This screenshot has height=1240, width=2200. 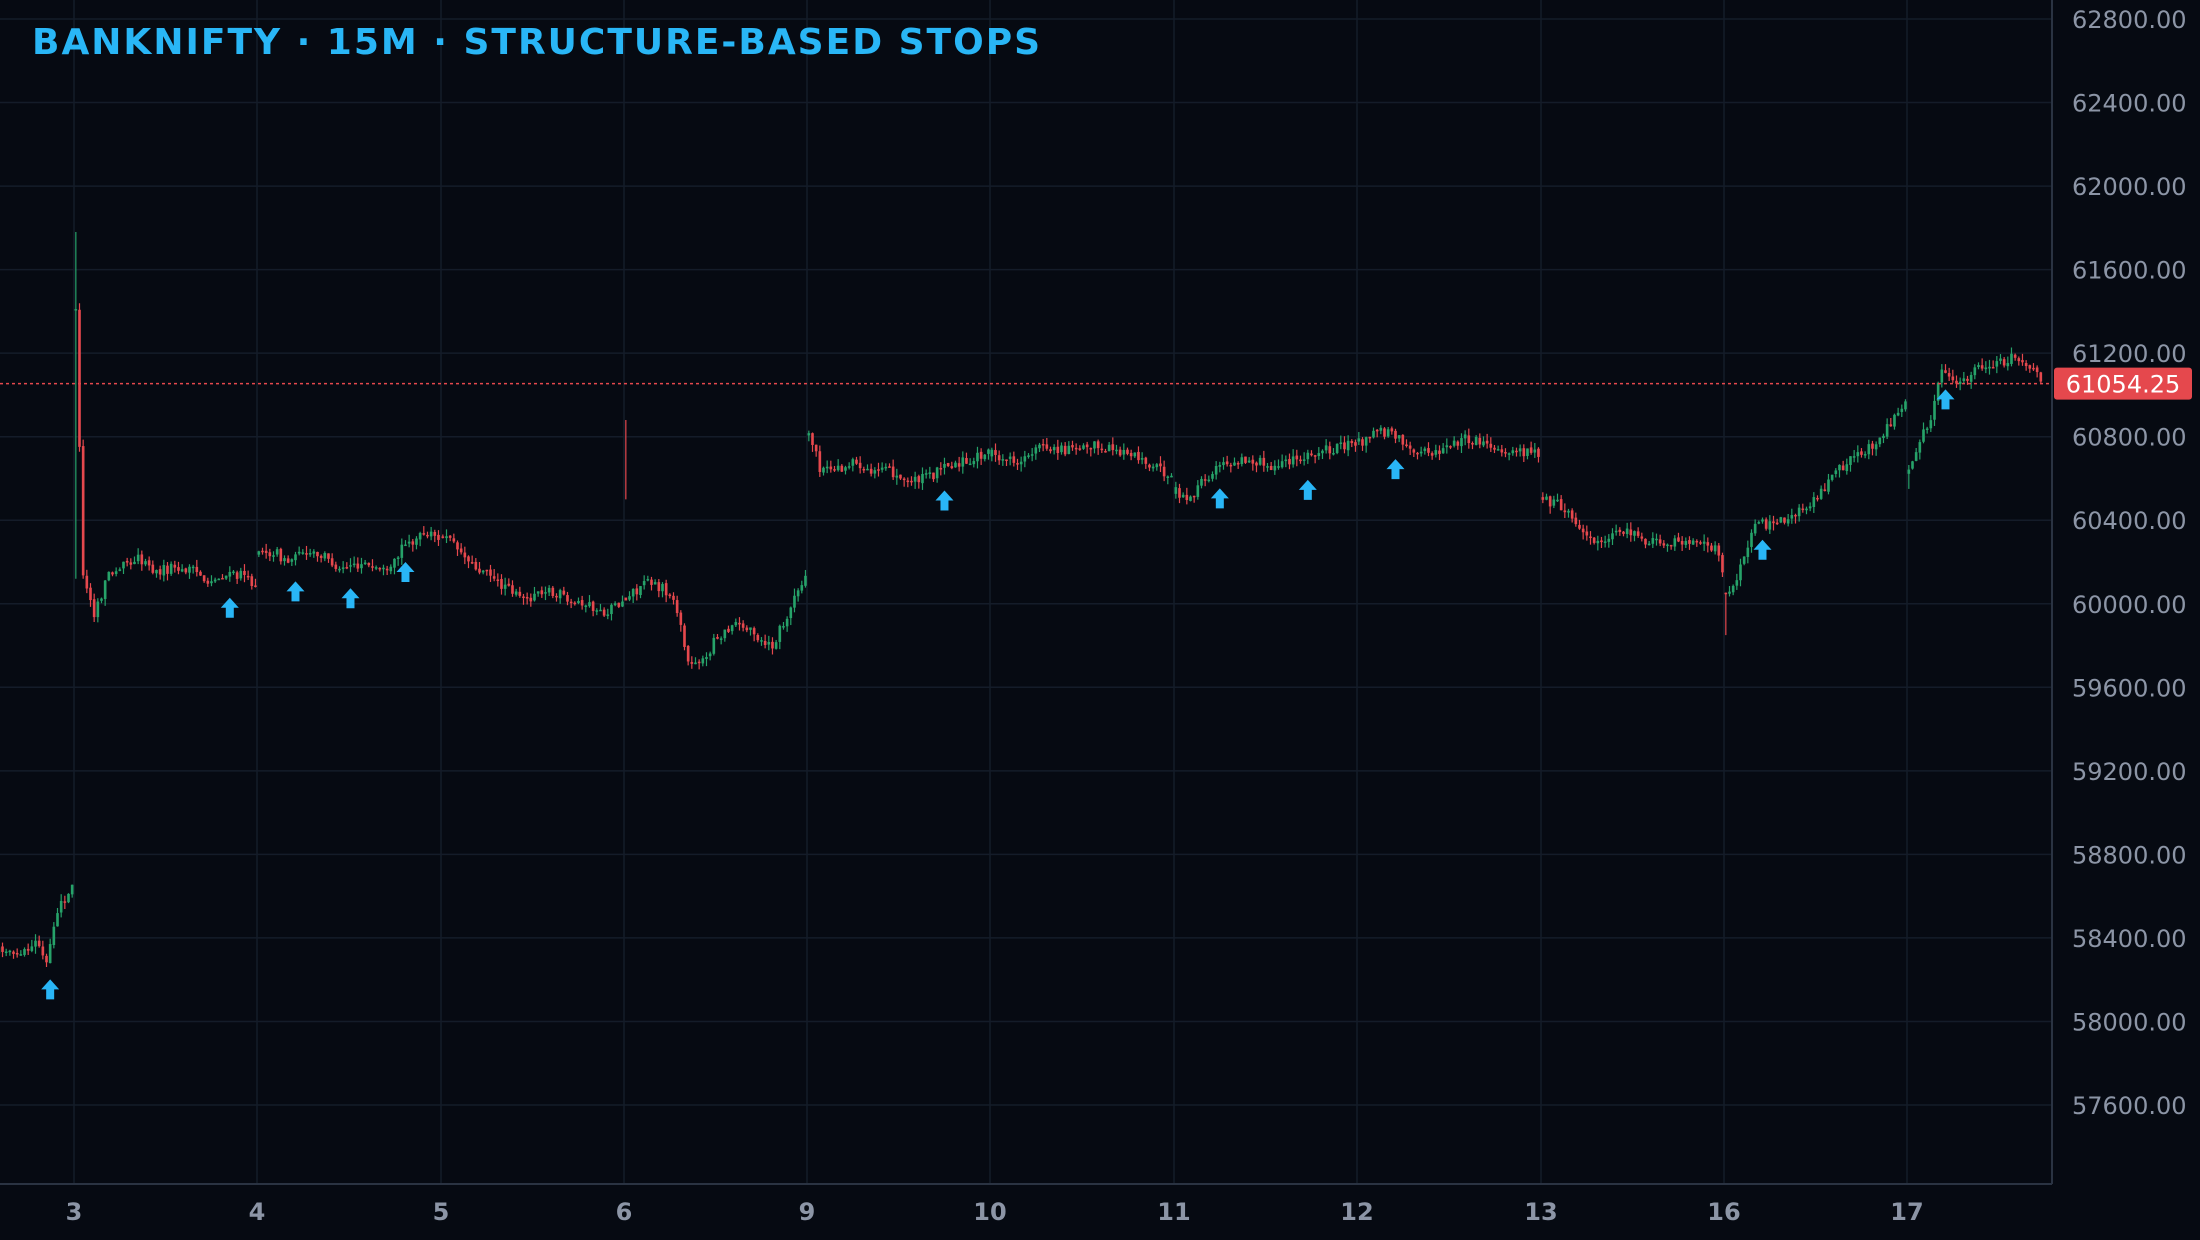 What do you see at coordinates (807, 1212) in the screenshot?
I see `x-tick-label: 9` at bounding box center [807, 1212].